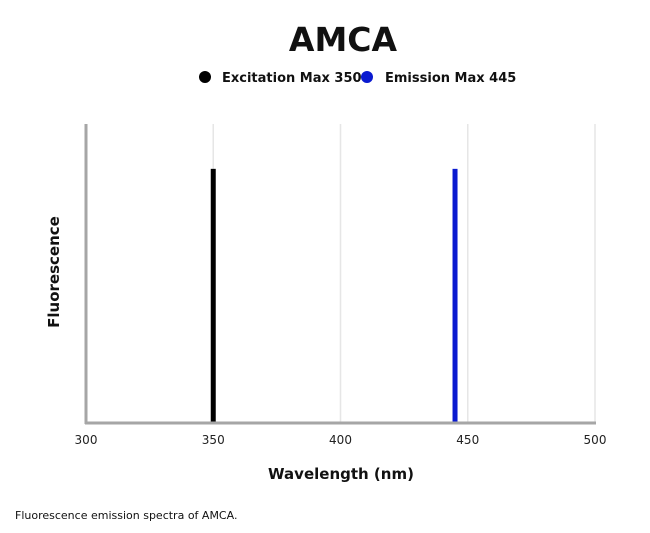 This screenshot has width=650, height=533. What do you see at coordinates (292, 78) in the screenshot?
I see `legend-label-excitation: Excitation Max 350` at bounding box center [292, 78].